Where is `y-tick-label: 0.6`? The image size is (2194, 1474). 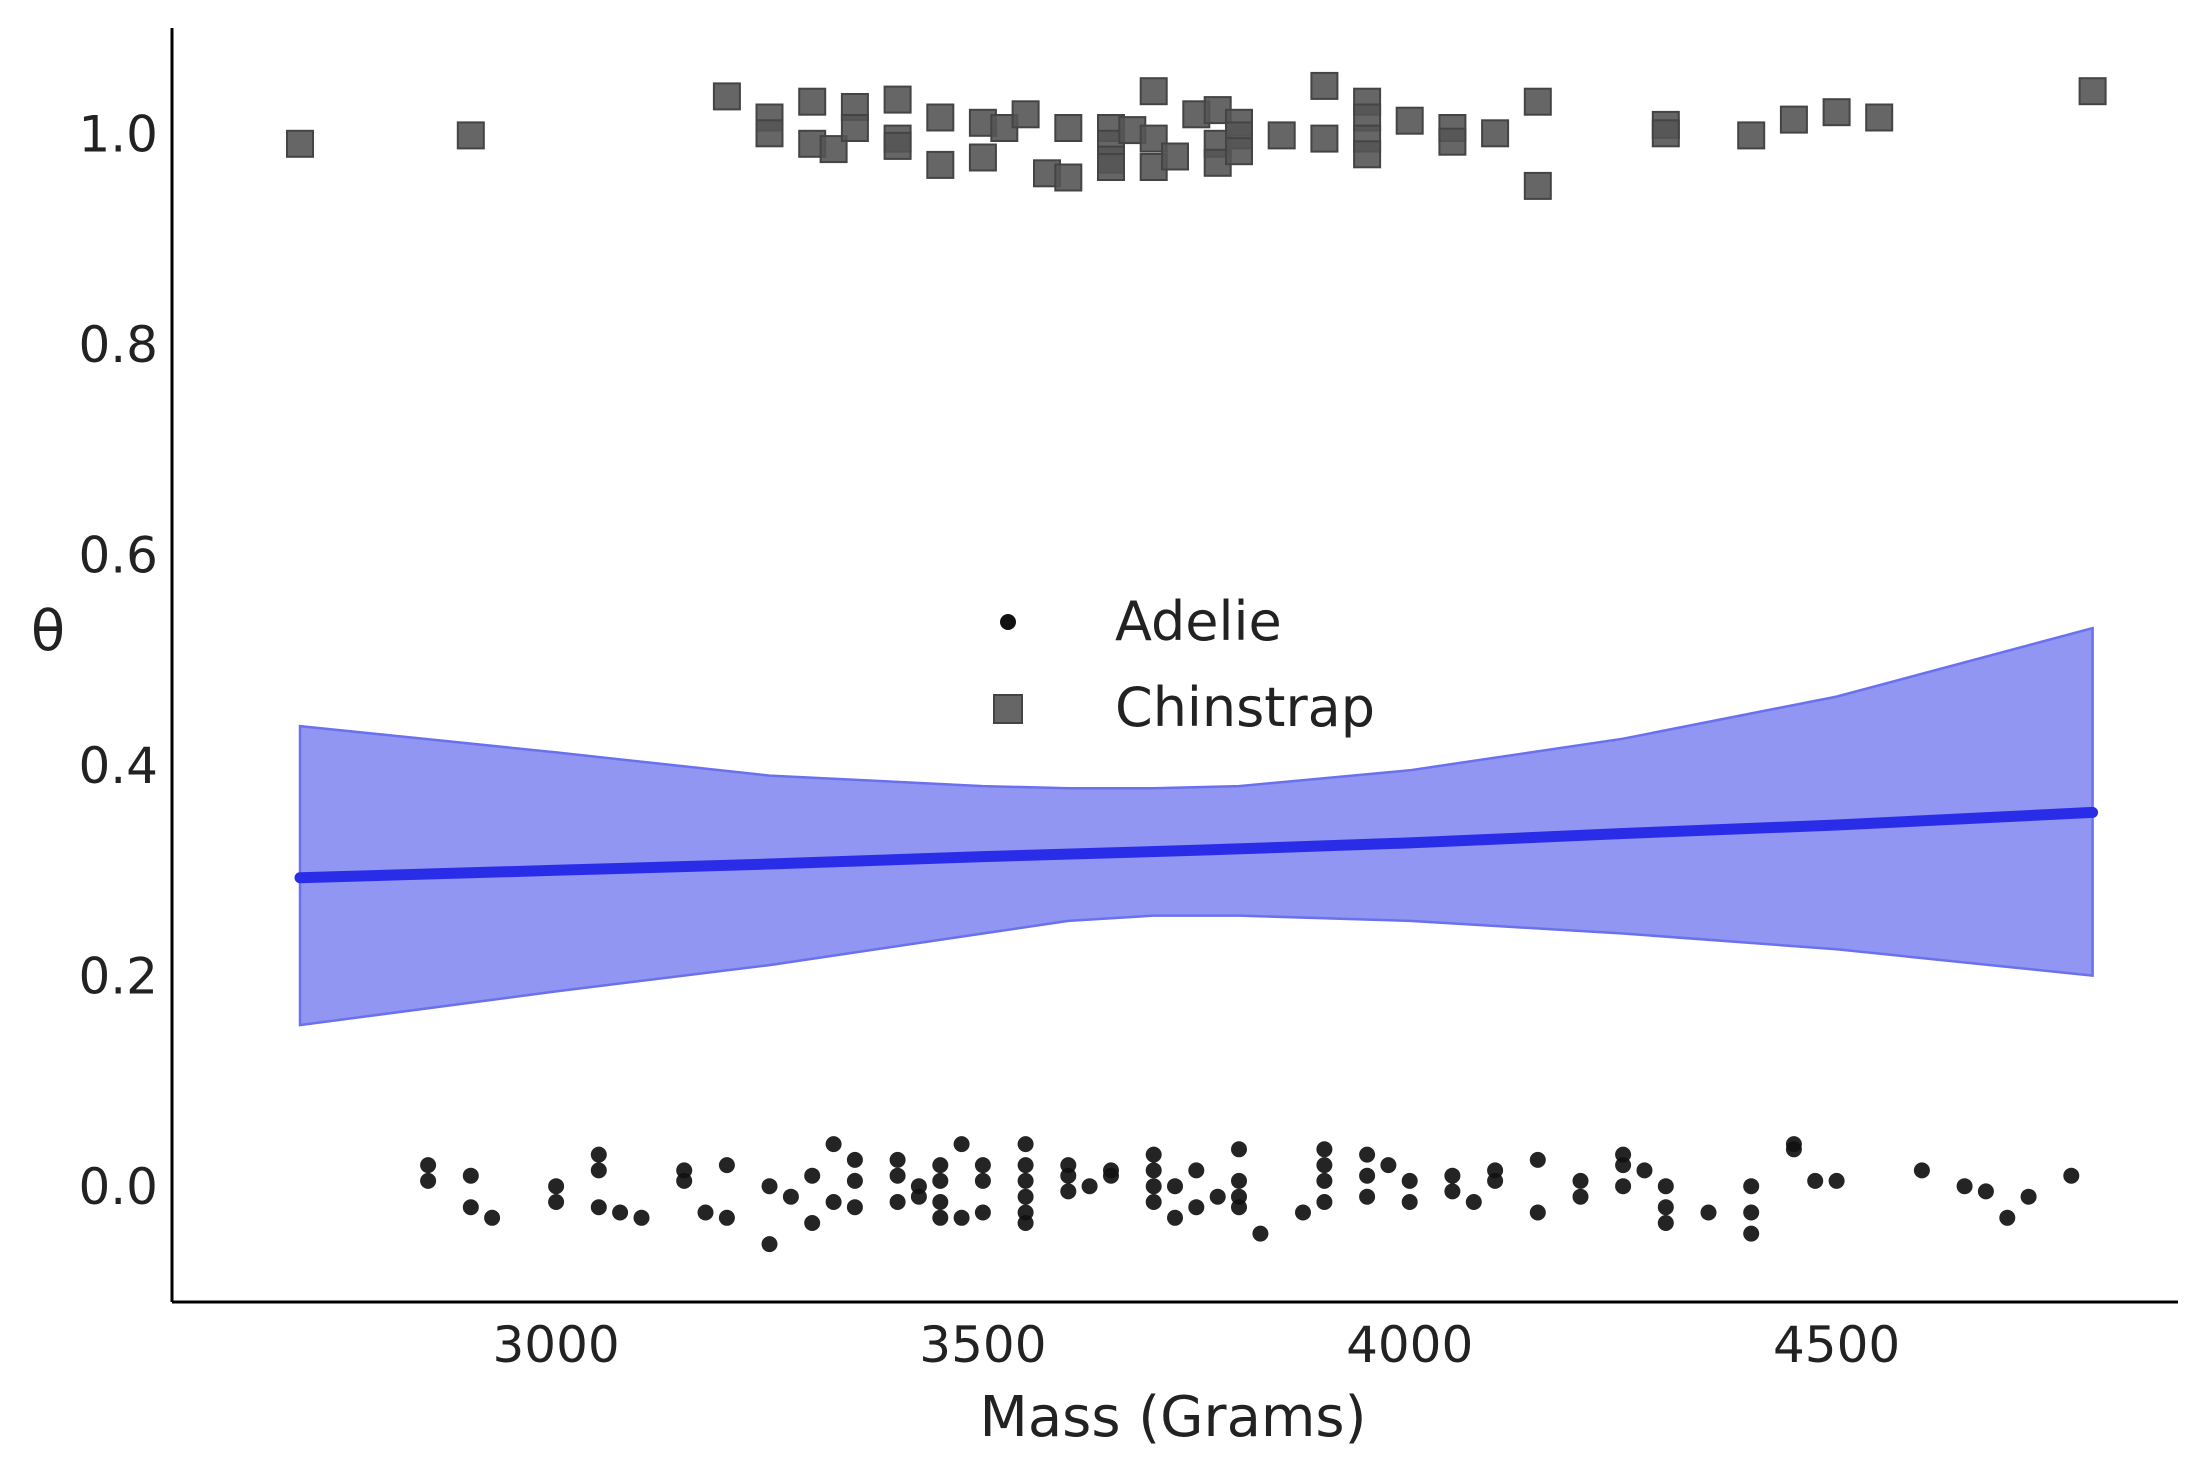
y-tick-label: 0.6 is located at coordinates (118, 555).